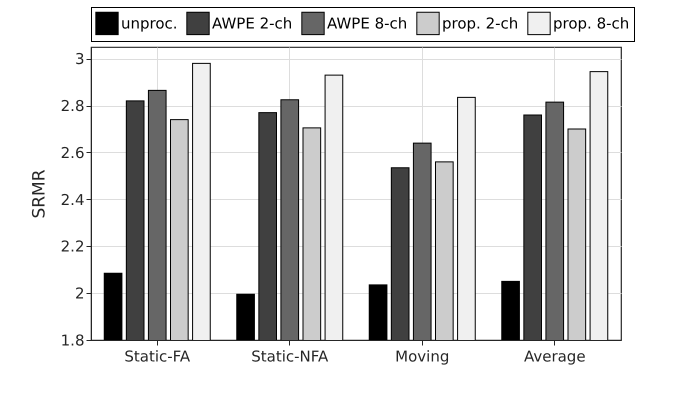  I want to click on x-tick-label: Static-NFA, so click(290, 357).